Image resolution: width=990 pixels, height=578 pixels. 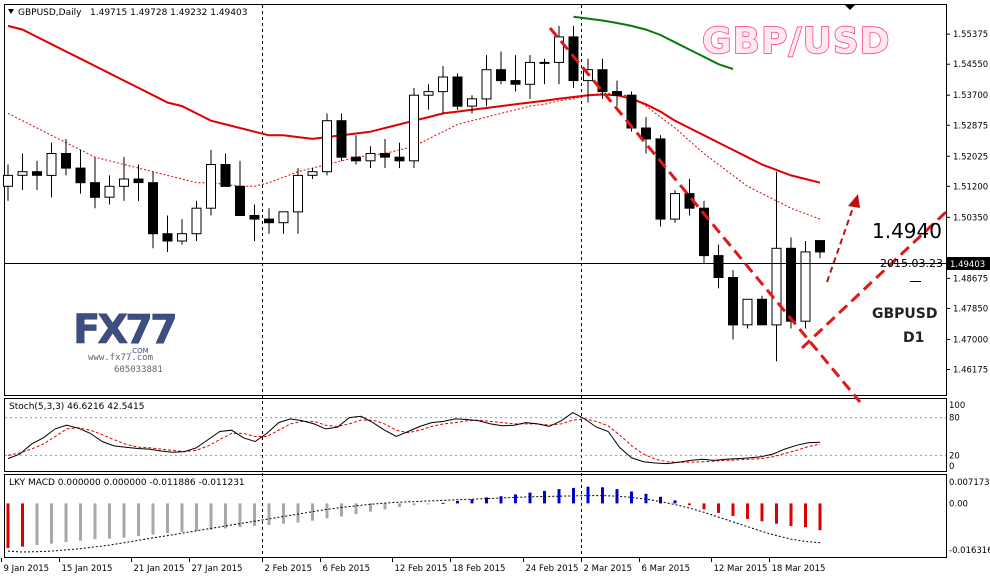 I want to click on price-tick-label: 1.51200, so click(x=970, y=187).